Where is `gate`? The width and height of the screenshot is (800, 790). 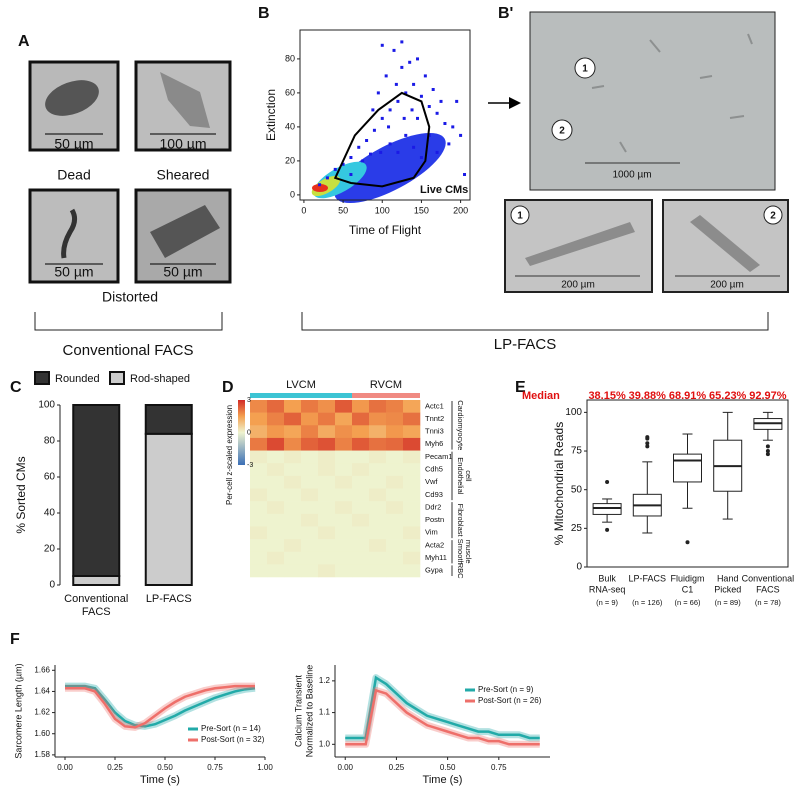
gate is located at coordinates (382, 139).